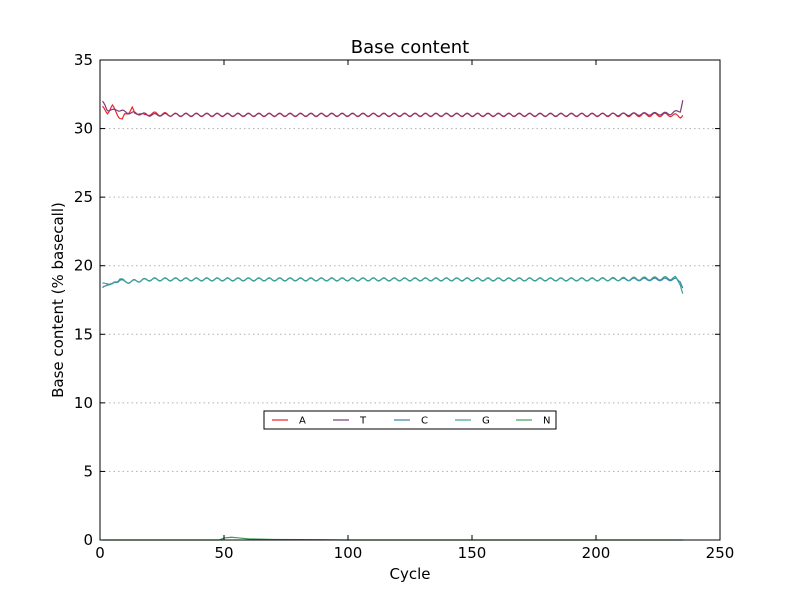  I want to click on legend-label-a: A, so click(302, 421).